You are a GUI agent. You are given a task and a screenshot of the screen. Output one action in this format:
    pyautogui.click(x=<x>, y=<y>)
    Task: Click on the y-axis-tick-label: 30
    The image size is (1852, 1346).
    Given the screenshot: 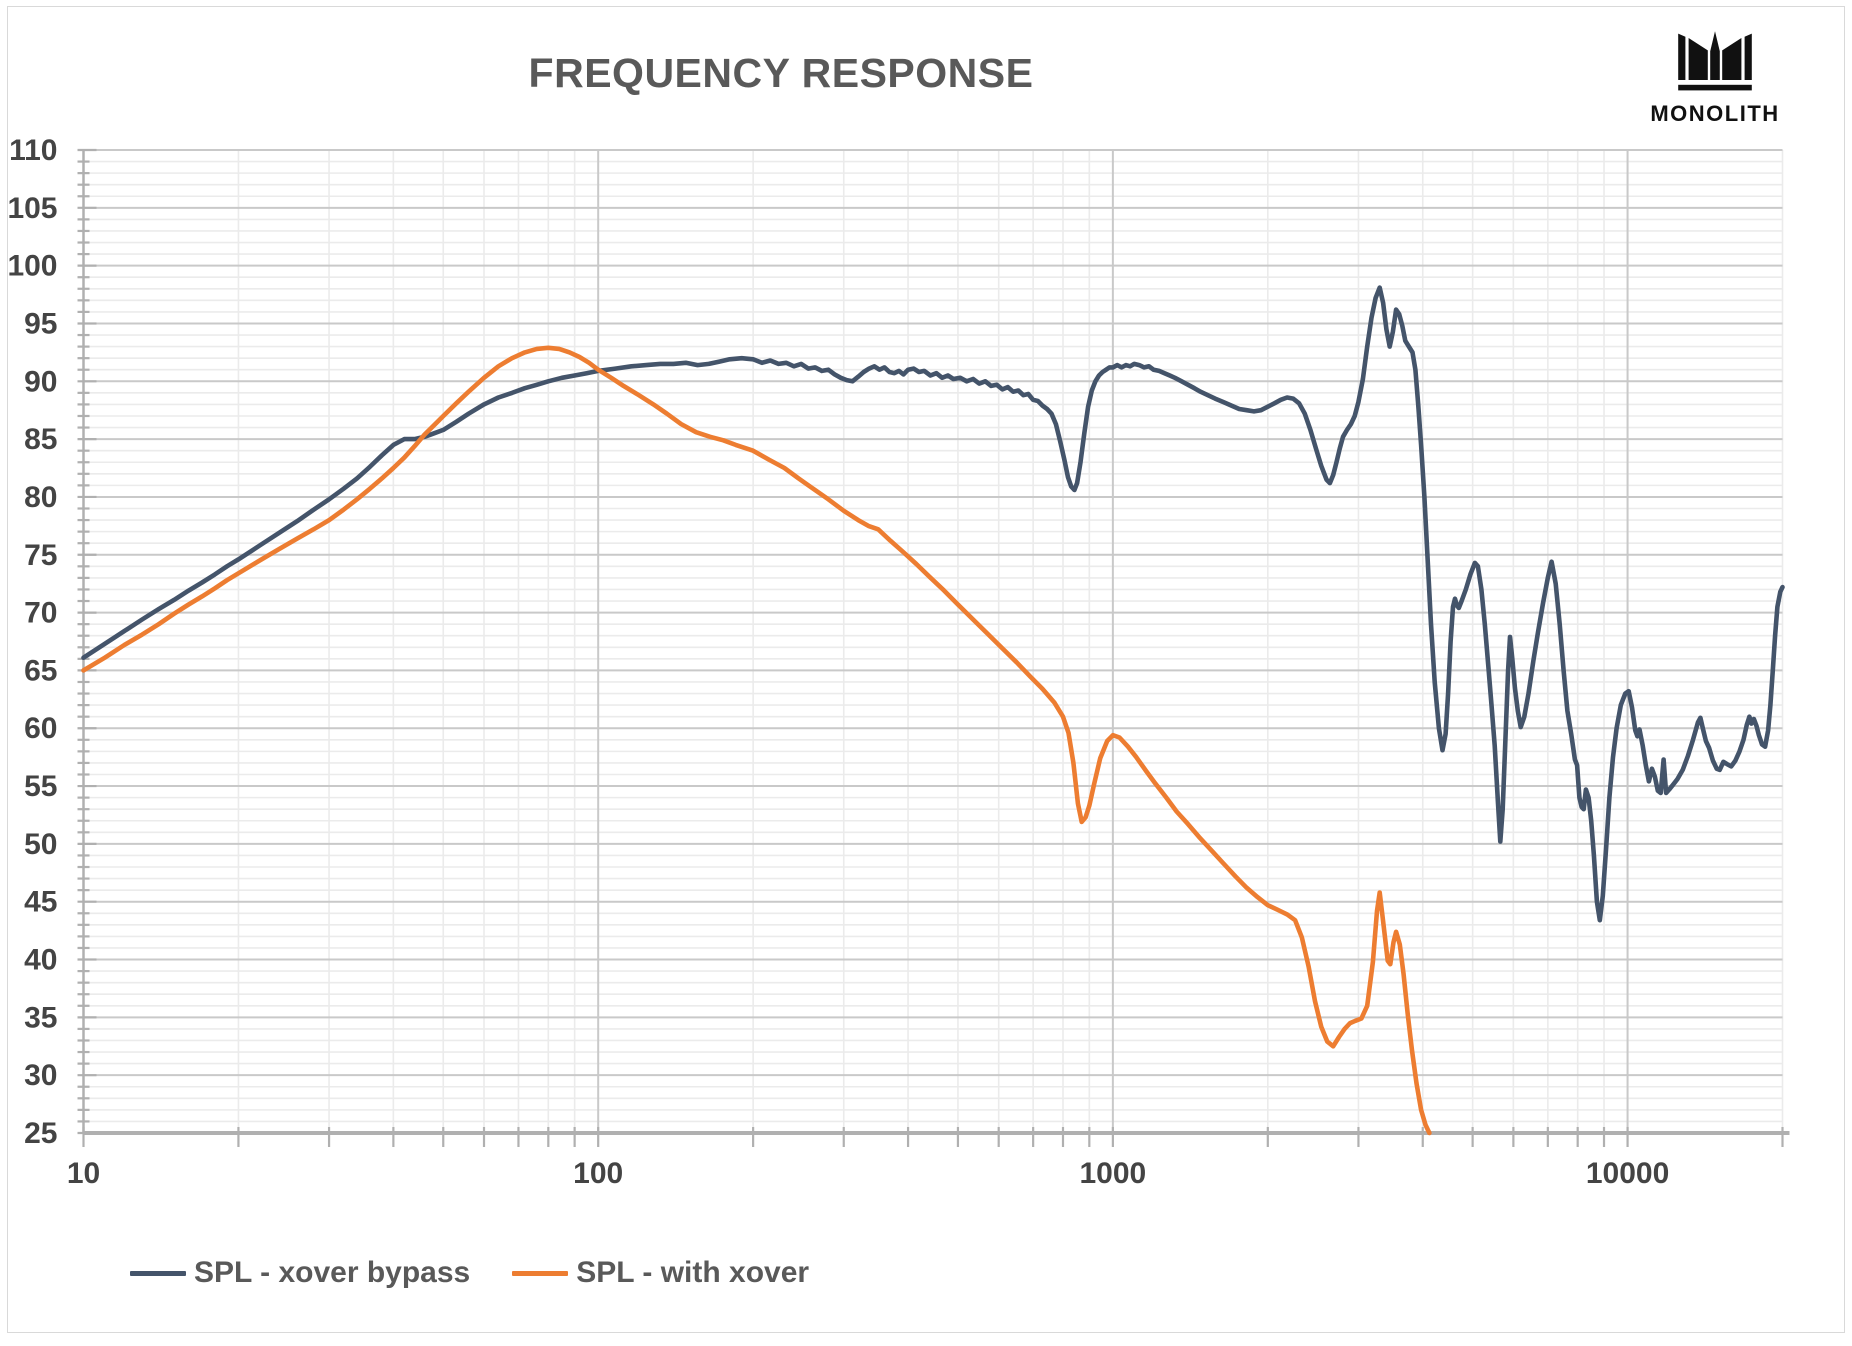 What is the action you would take?
    pyautogui.click(x=40, y=1075)
    